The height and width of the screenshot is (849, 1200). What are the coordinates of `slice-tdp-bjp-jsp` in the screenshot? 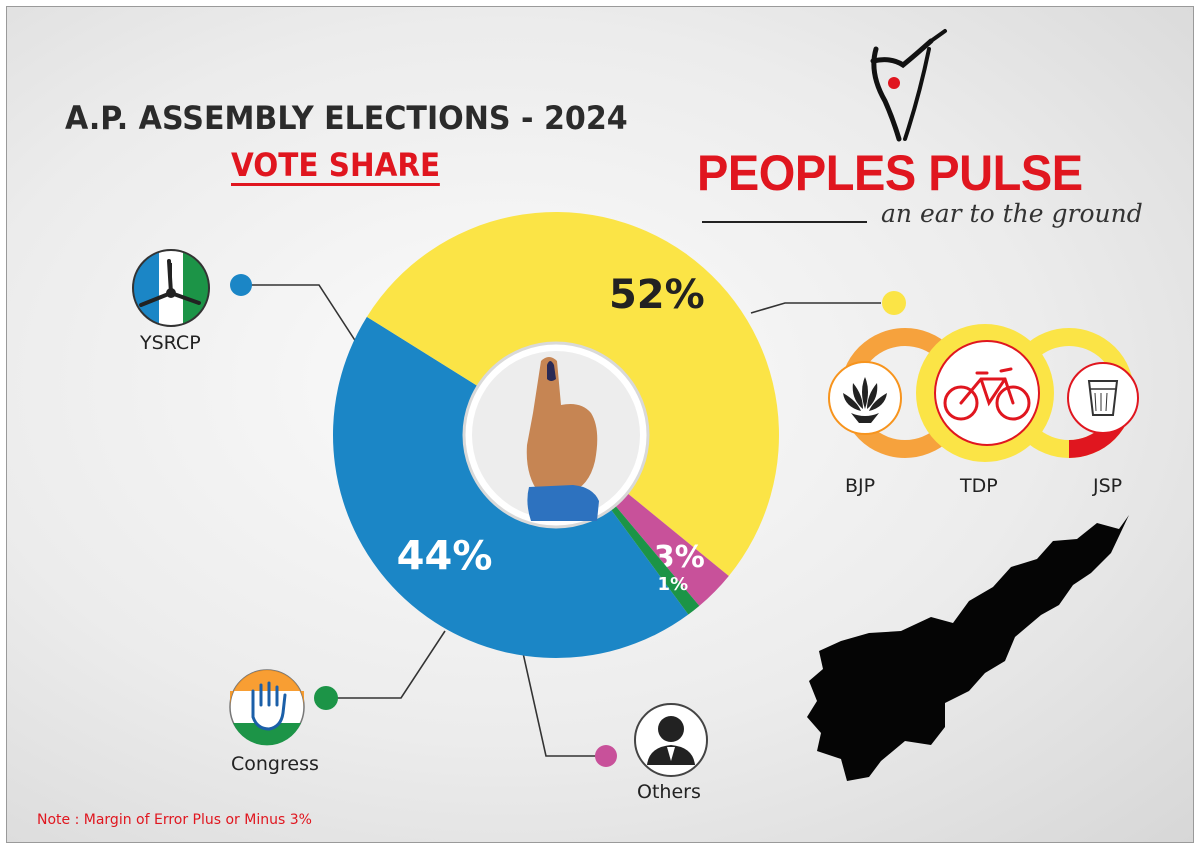 It's located at (572, 394).